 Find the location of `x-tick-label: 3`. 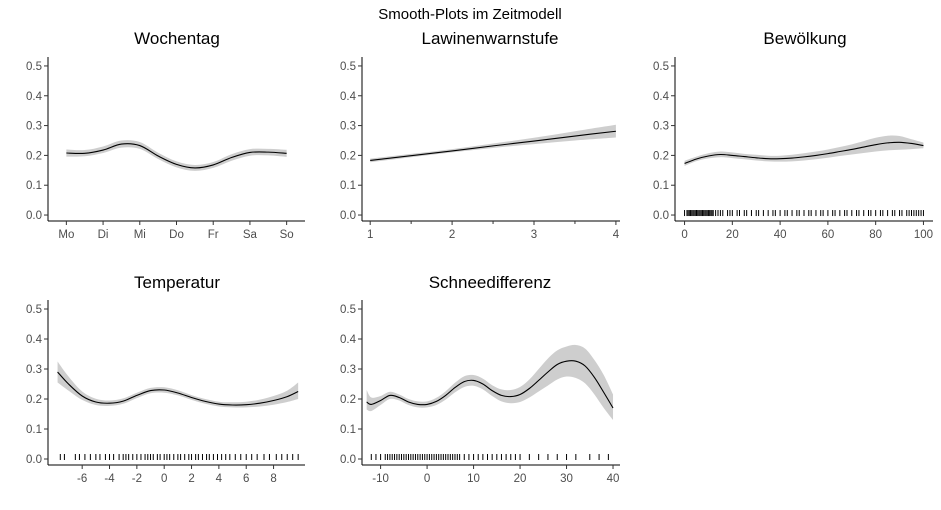

x-tick-label: 3 is located at coordinates (534, 235).